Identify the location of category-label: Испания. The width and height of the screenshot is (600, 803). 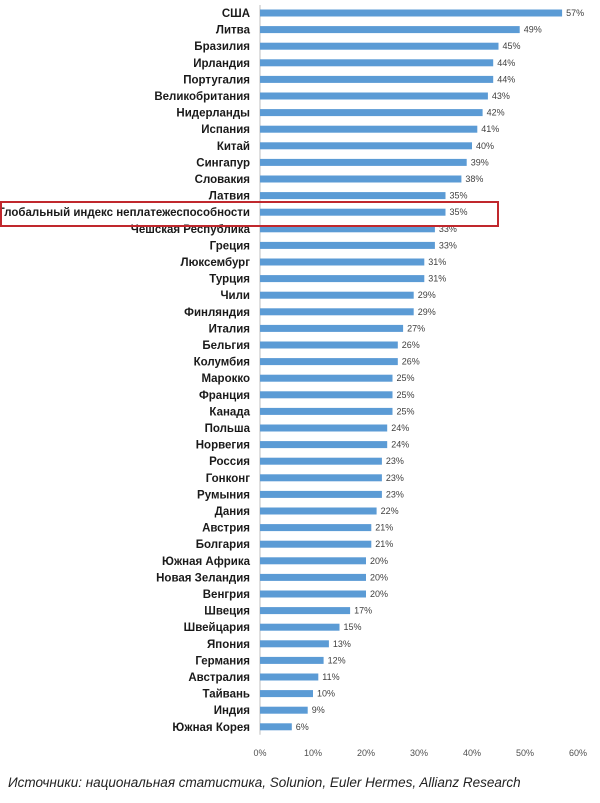
(225, 130).